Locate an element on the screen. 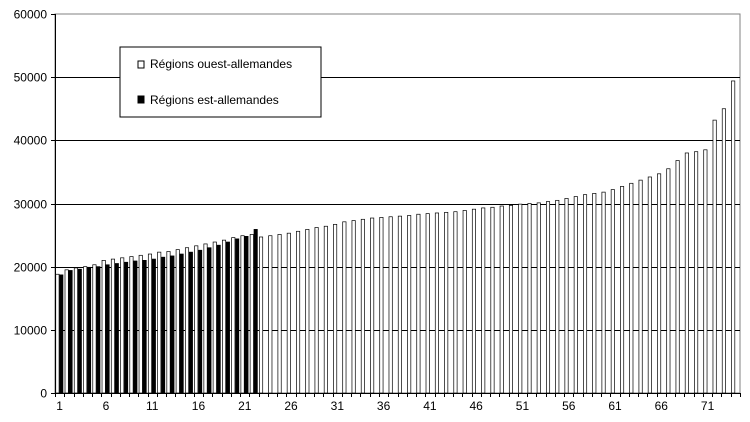 The image size is (750, 422). y-tick-label: 50000 is located at coordinates (31, 78).